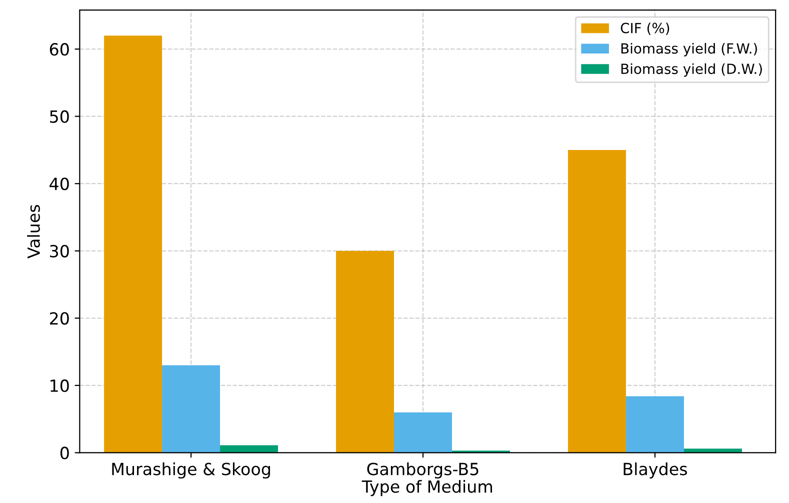 This screenshot has height=503, width=789. What do you see at coordinates (59, 318) in the screenshot?
I see `y-tick-label: 20` at bounding box center [59, 318].